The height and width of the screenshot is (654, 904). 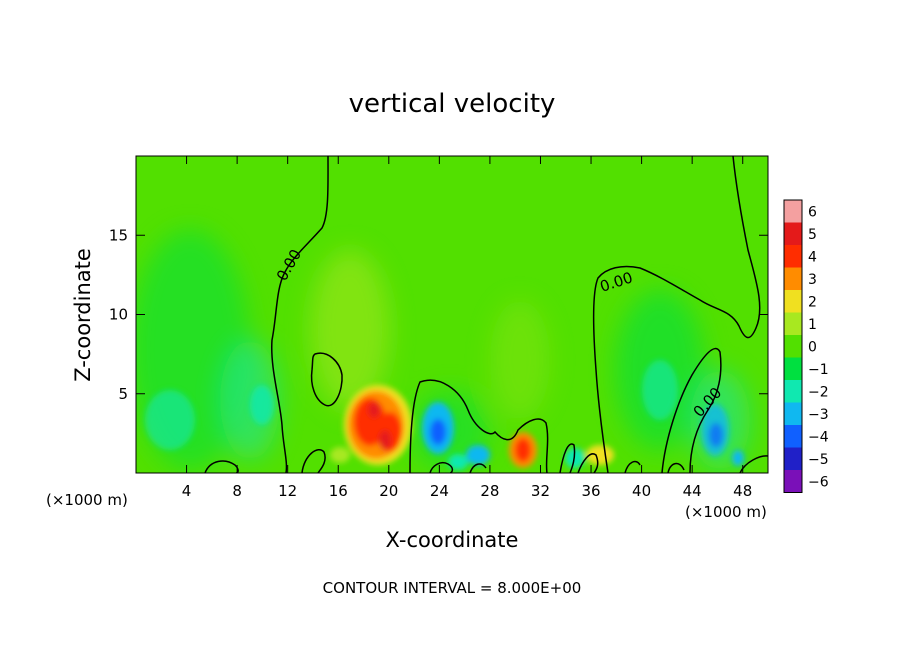 What do you see at coordinates (590, 491) in the screenshot?
I see `x-tick-label: 36` at bounding box center [590, 491].